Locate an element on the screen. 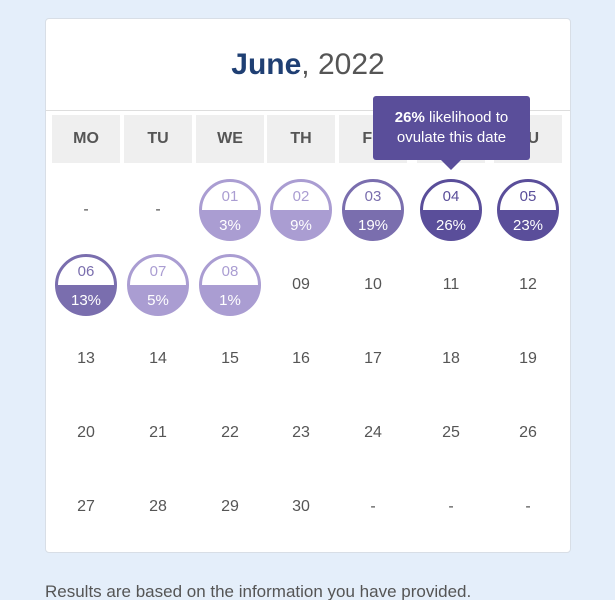  day-circle: 04 26% is located at coordinates (451, 210).